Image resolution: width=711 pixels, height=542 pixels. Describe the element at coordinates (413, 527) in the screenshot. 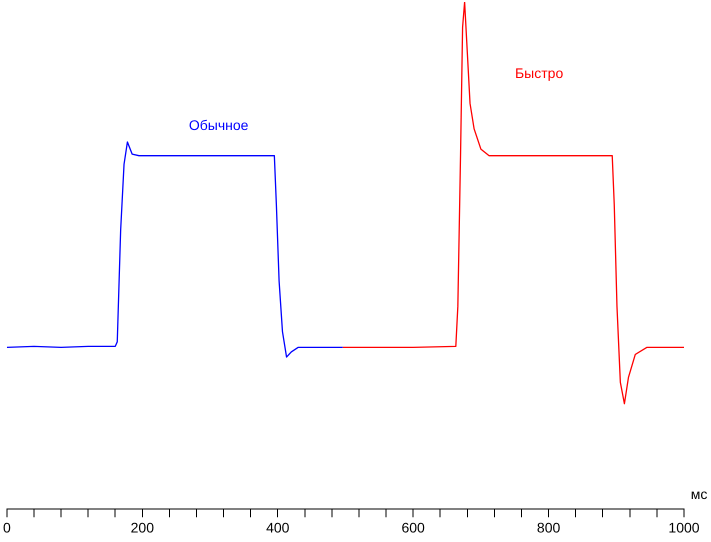

I see `x-tick-label: 600` at that location.